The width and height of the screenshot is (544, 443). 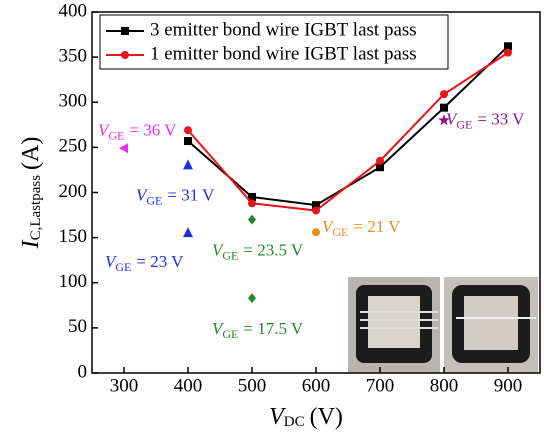 I want to click on y-tick-label: 100, so click(x=73, y=281).